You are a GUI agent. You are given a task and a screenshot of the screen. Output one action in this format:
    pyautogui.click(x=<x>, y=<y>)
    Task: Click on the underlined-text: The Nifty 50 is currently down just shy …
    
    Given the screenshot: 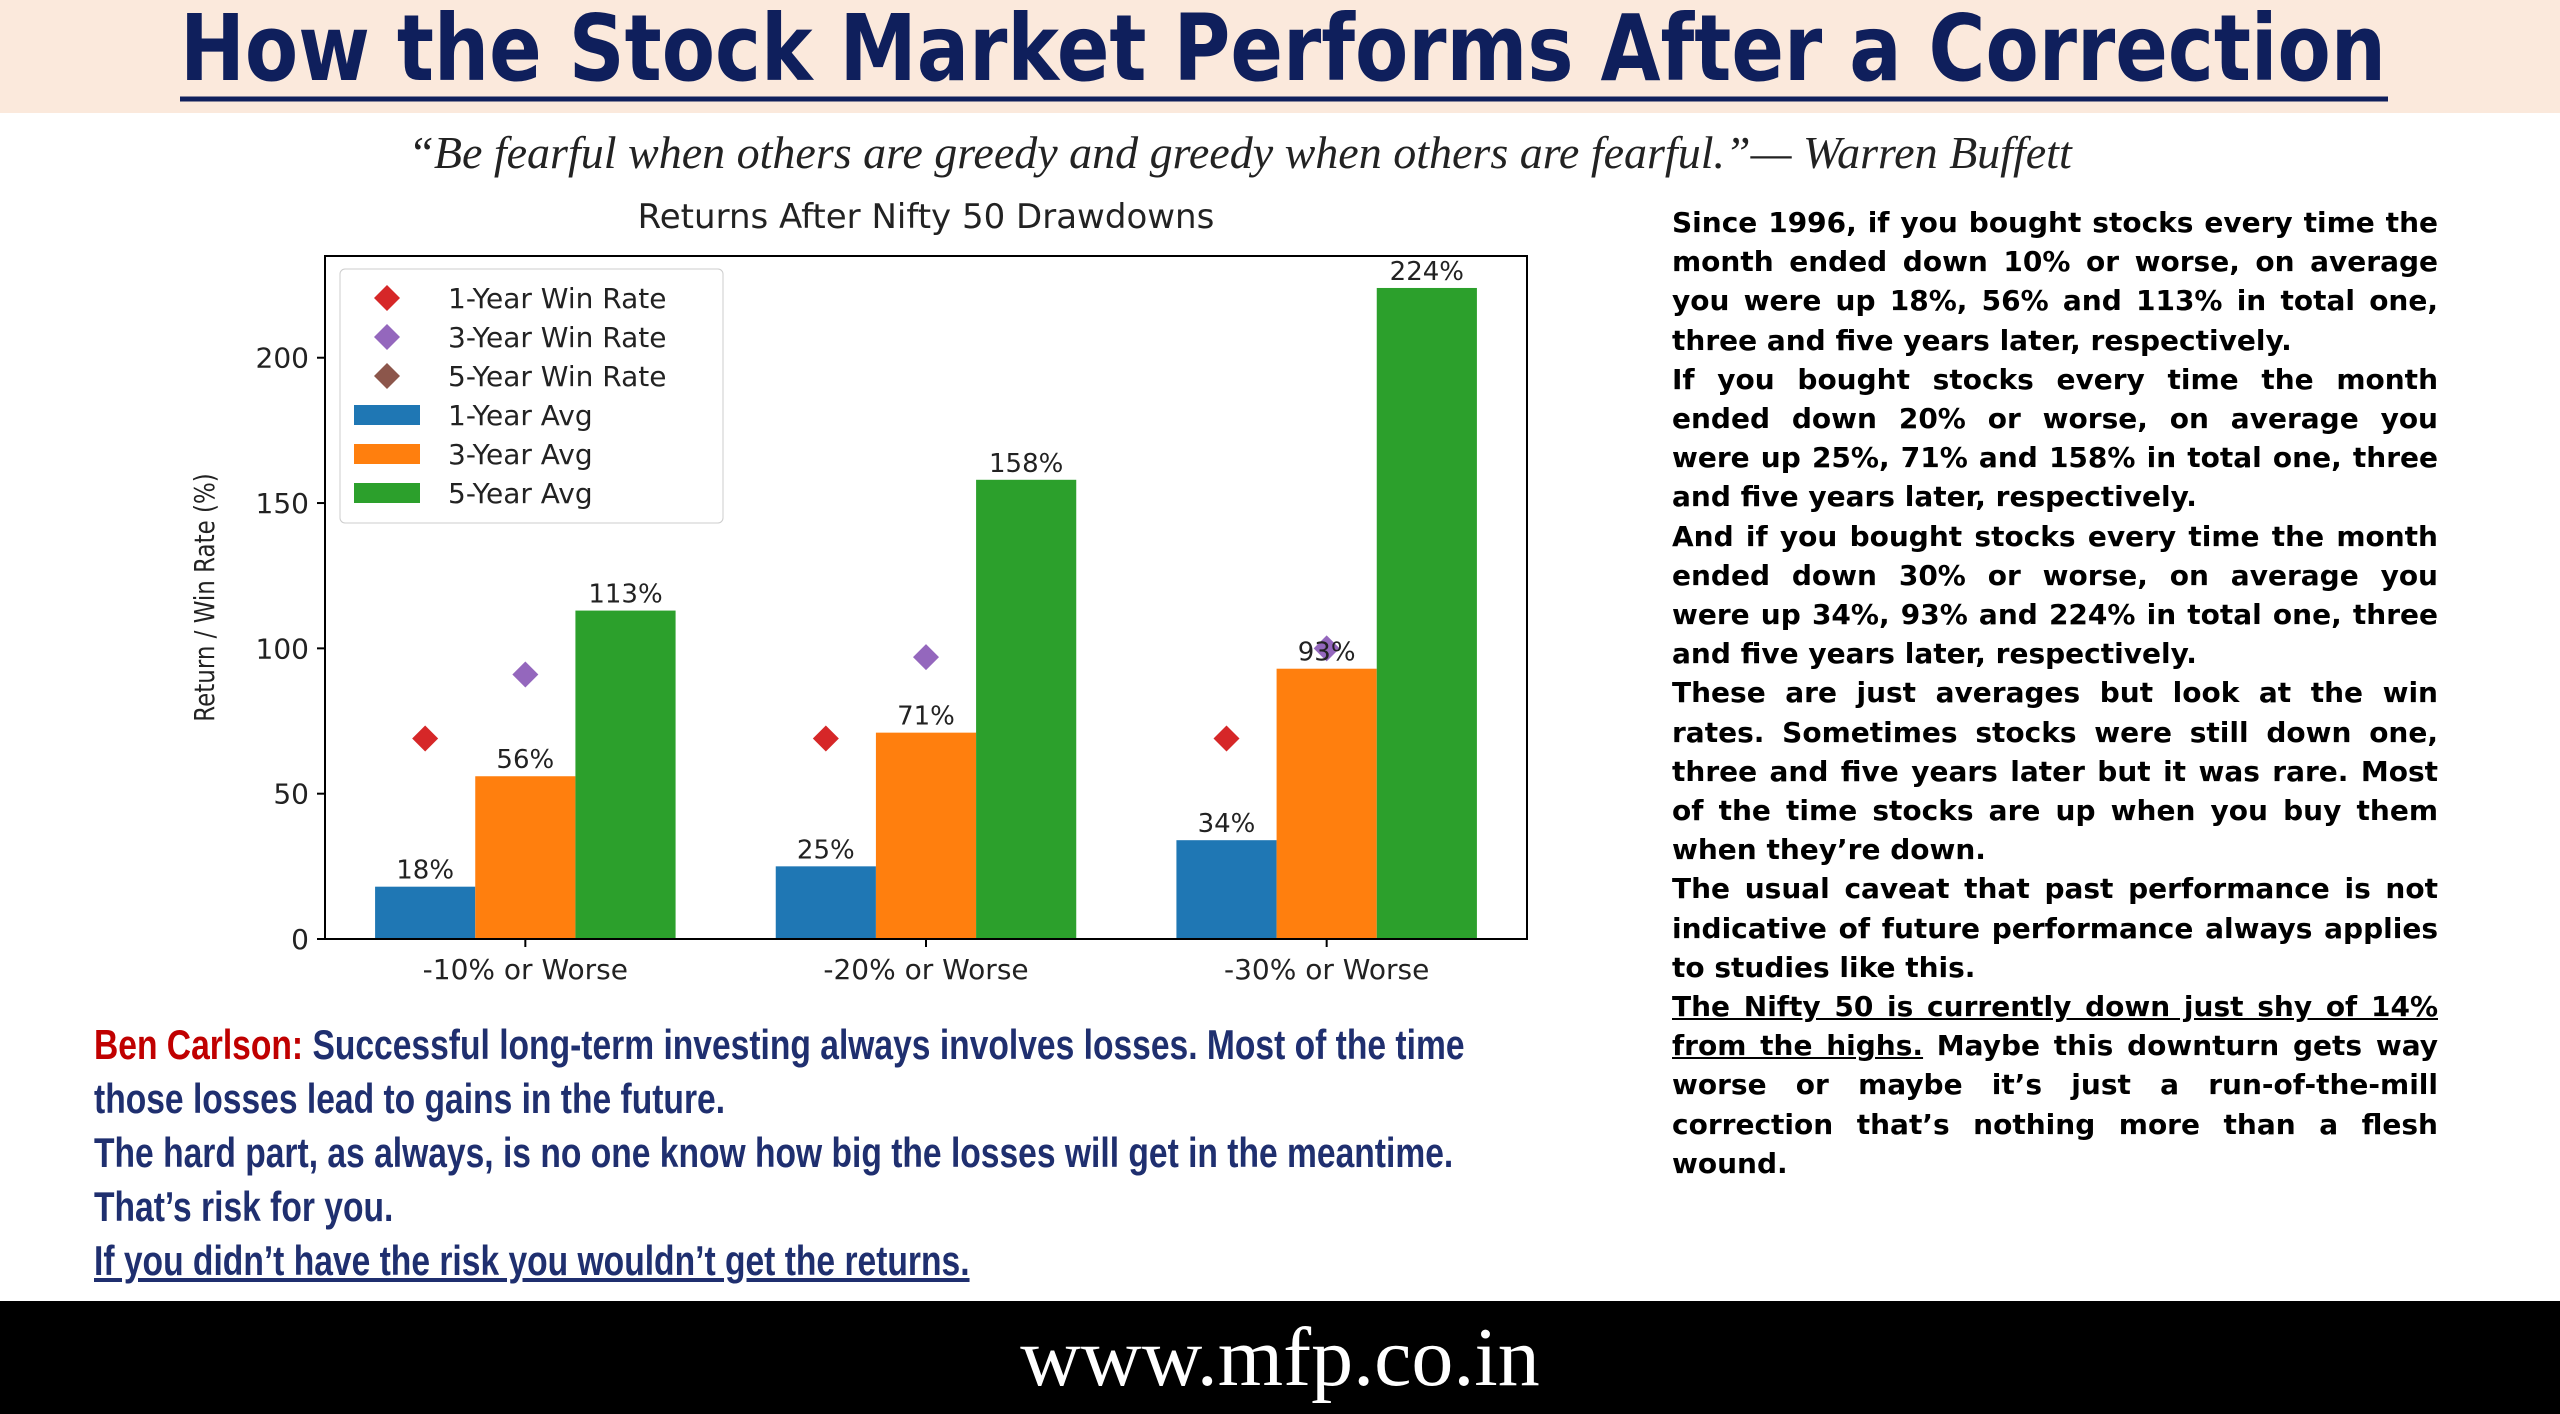 What is the action you would take?
    pyautogui.click(x=2055, y=1026)
    